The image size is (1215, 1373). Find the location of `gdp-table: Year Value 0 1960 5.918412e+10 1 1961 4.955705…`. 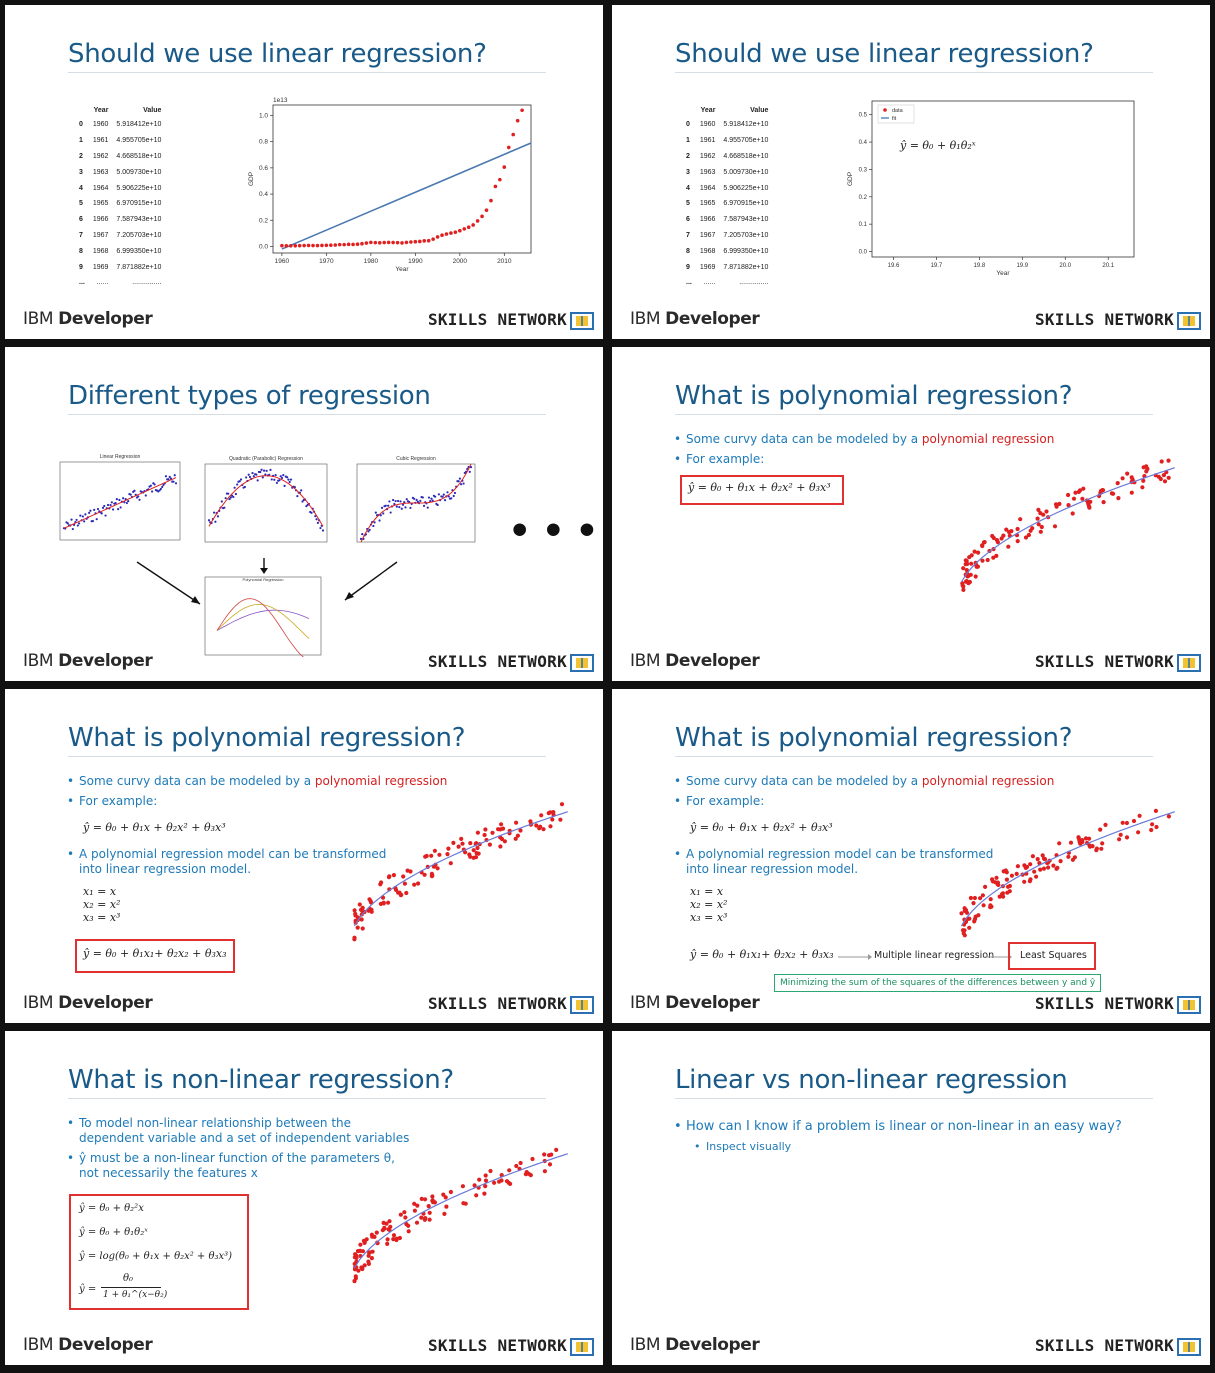

gdp-table: Year Value 0 1960 5.918412e+10 1 1961 4.955705… is located at coordinates (727, 197).